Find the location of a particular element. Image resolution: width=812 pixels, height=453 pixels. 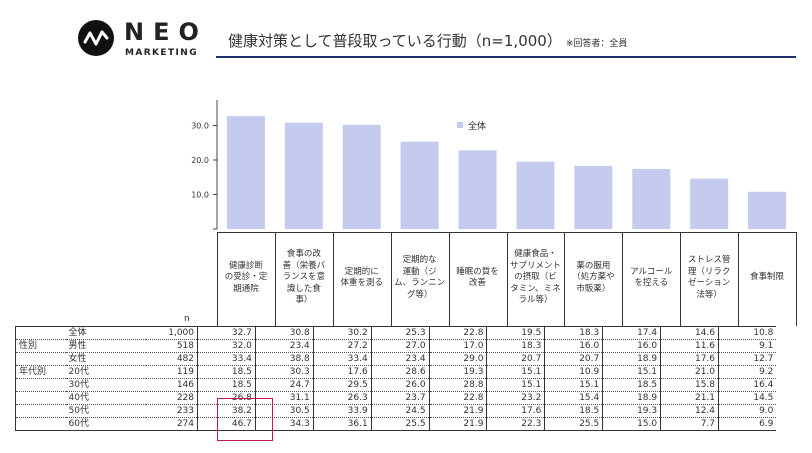

category-label-6: 健康食品・ サプリメント の摂取（ビ タミン、ミネ ラル等） is located at coordinates (535, 277).